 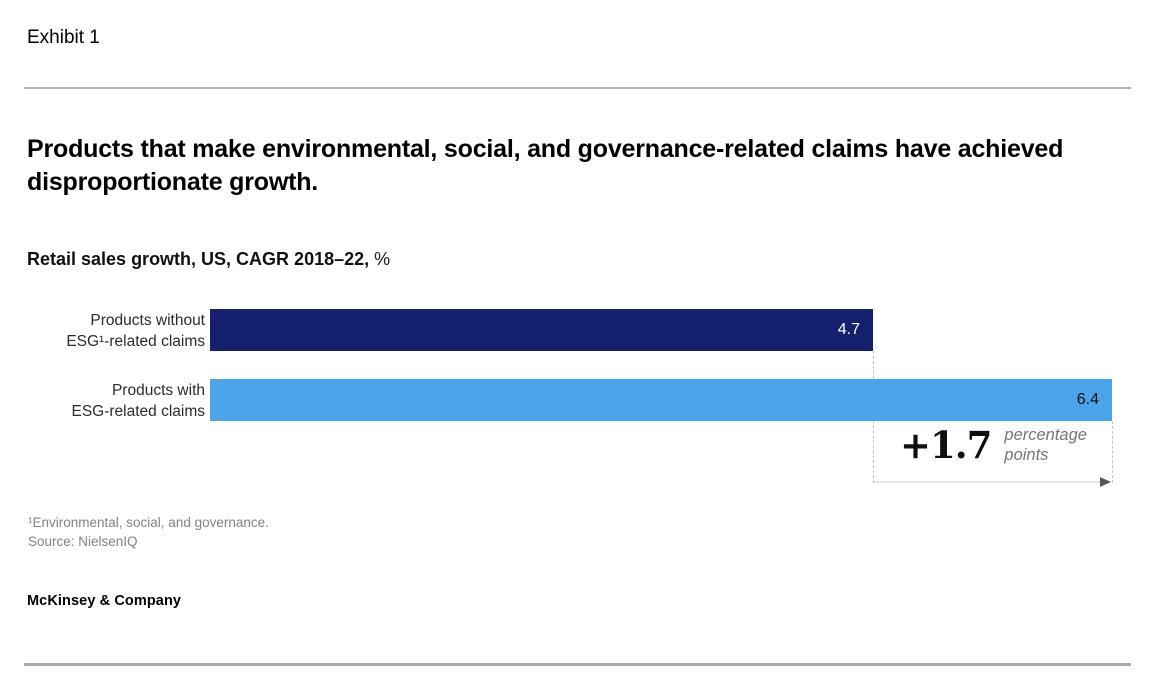 What do you see at coordinates (382, 259) in the screenshot?
I see `chart-subtitle-unit: %` at bounding box center [382, 259].